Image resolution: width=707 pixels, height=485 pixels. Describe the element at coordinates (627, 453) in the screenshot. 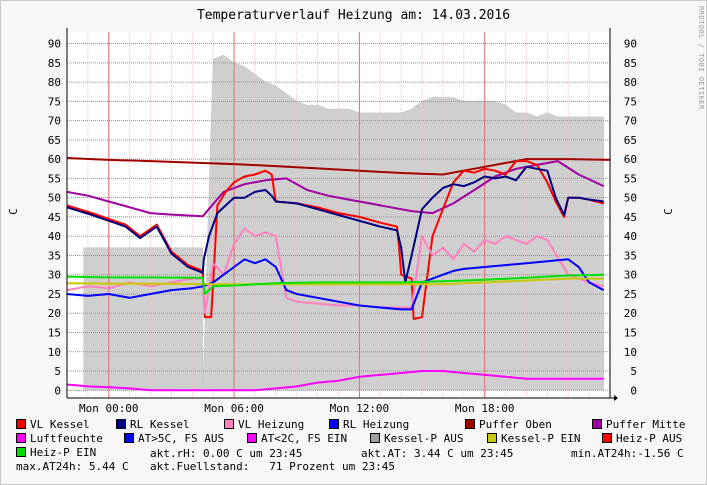

I see `info-min-temp: min.AT24h:-1.56 C` at that location.